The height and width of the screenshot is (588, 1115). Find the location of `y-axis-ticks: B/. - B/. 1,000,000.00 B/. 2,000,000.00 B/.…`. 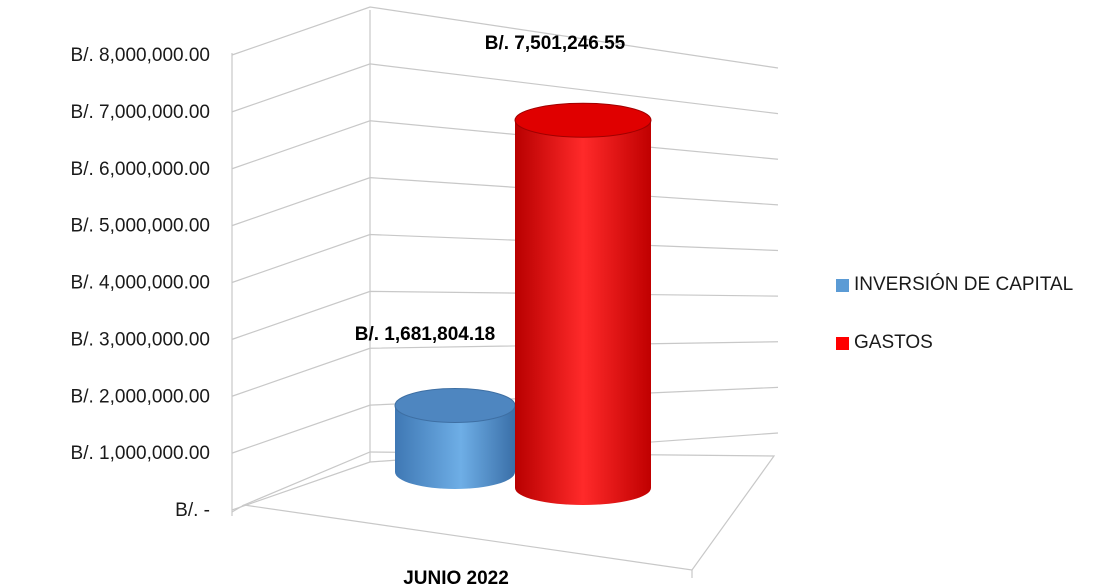

y-axis-ticks: B/. - B/. 1,000,000.00 B/. 2,000,000.00 B/.… is located at coordinates (140, 283).